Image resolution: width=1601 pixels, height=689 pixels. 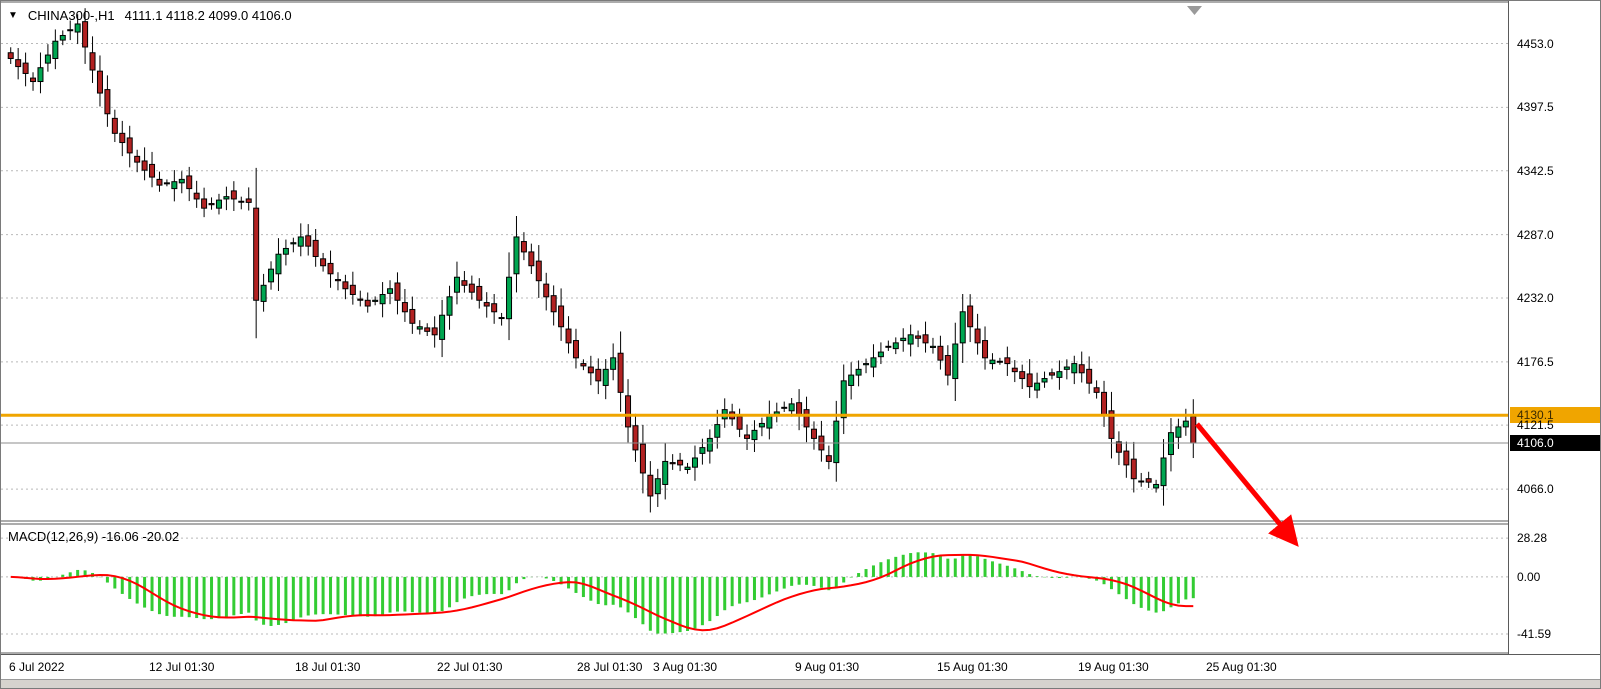 I want to click on price-tick-label: 4176.5, so click(x=1535, y=361).